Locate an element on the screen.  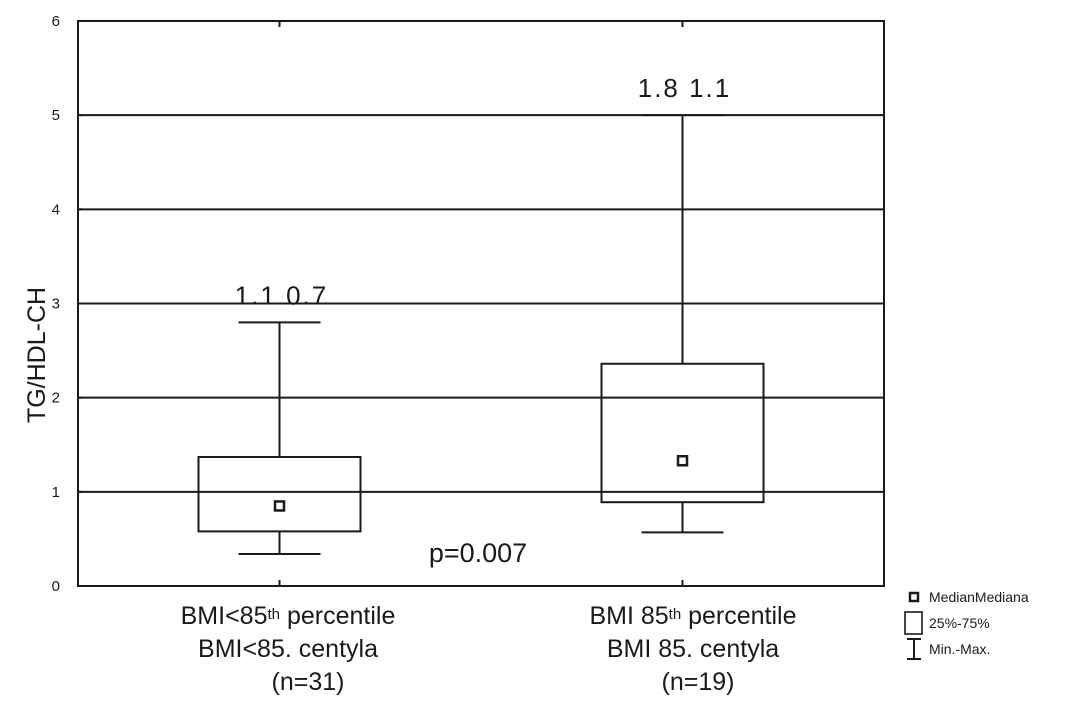
legend-label-whisker: Min.-Max. is located at coordinates (960, 649).